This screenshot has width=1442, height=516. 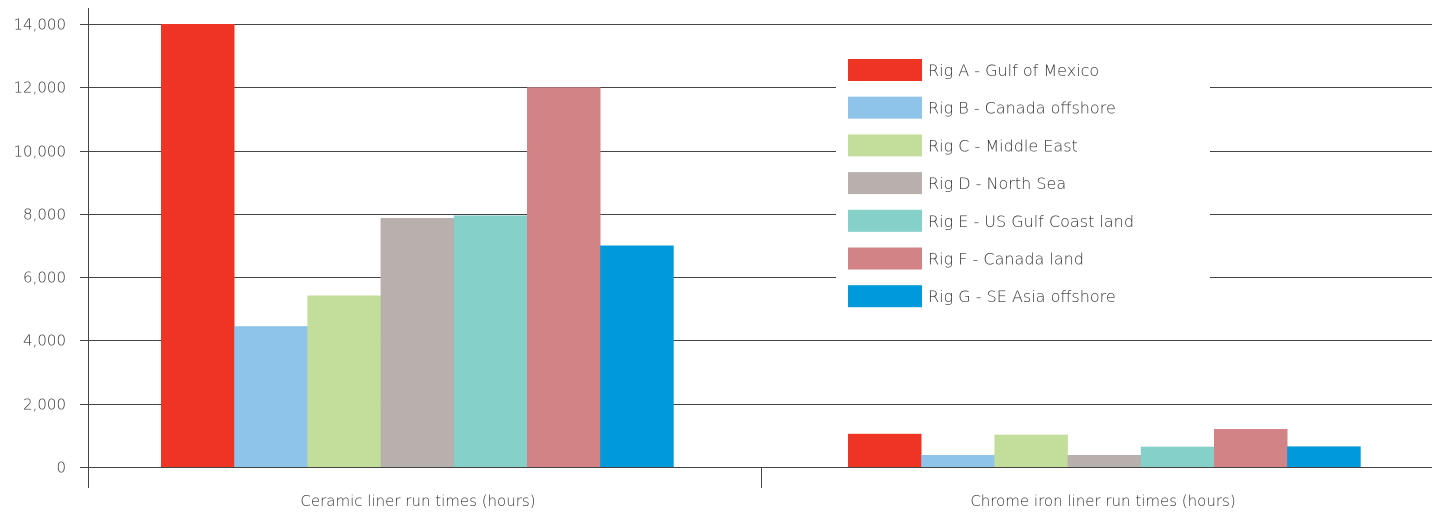 I want to click on x-category-label: Chrome iron liner run times (hours), so click(x=1102, y=501).